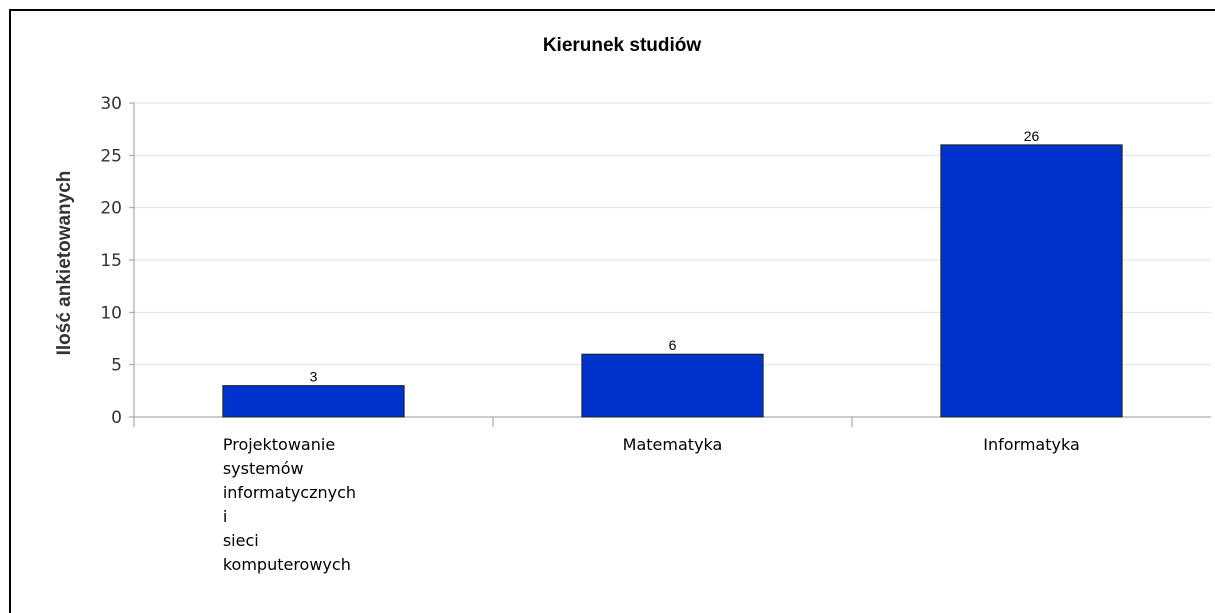 The image size is (1215, 613). I want to click on x-tick-label: komputerowych, so click(287, 564).